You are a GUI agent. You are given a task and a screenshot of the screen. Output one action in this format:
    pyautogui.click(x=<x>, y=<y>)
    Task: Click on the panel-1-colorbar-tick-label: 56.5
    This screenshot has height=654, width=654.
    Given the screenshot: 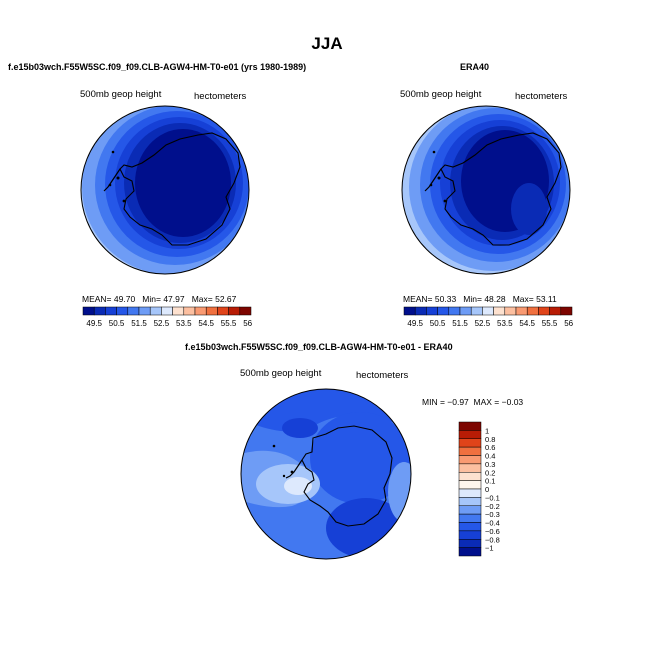 What is the action you would take?
    pyautogui.click(x=247, y=323)
    